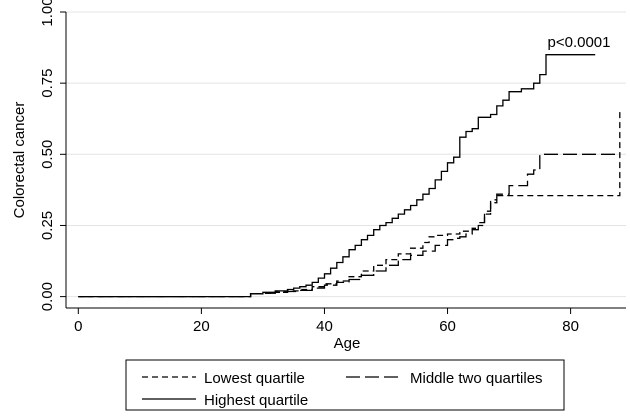  I want to click on legend-label-lowest: Lowest quartile, so click(254, 378).